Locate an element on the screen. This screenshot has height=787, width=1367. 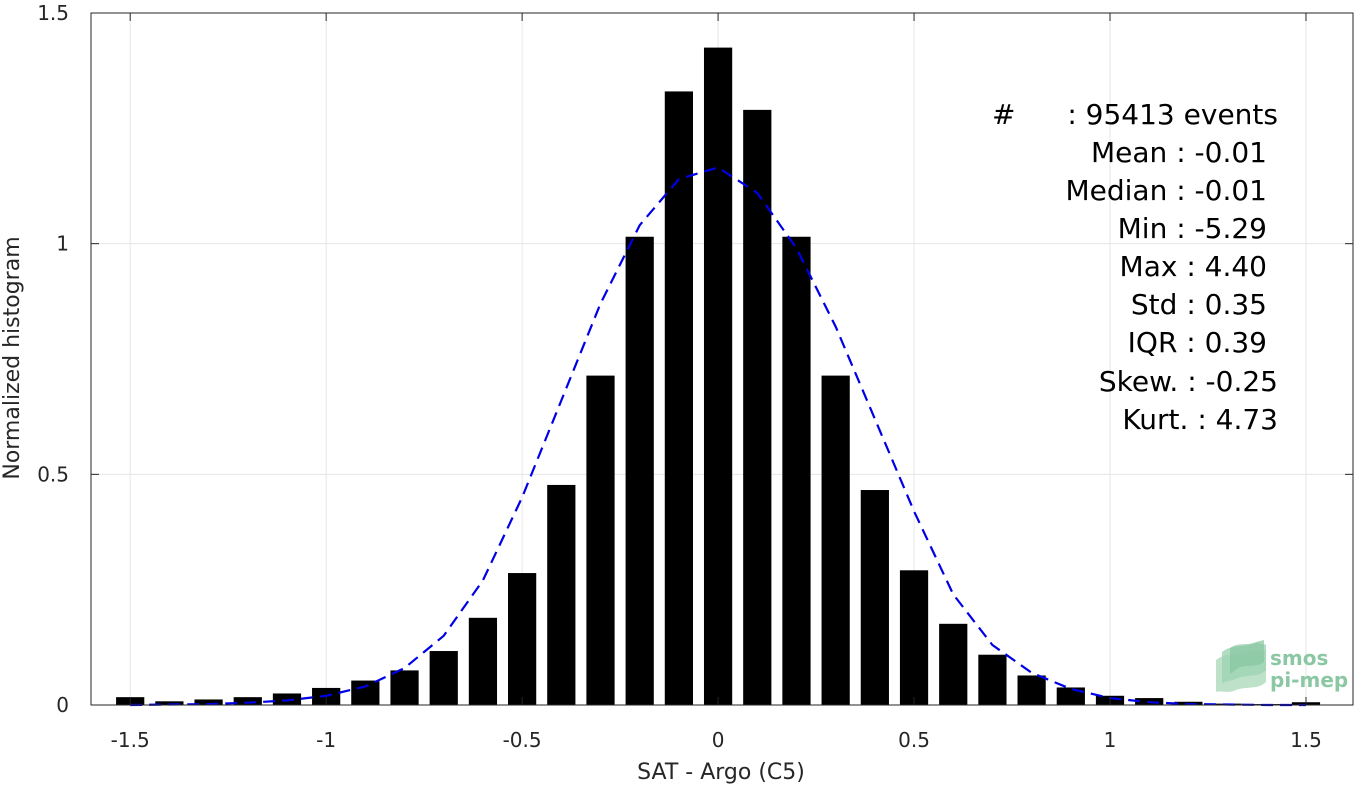
stat-median: Median : -0.01 is located at coordinates (1166, 190).